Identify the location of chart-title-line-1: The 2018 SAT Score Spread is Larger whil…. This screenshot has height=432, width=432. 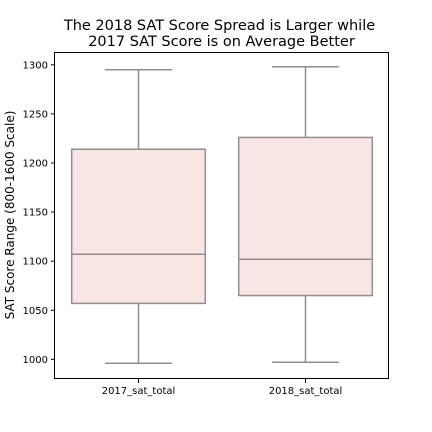
(219, 26).